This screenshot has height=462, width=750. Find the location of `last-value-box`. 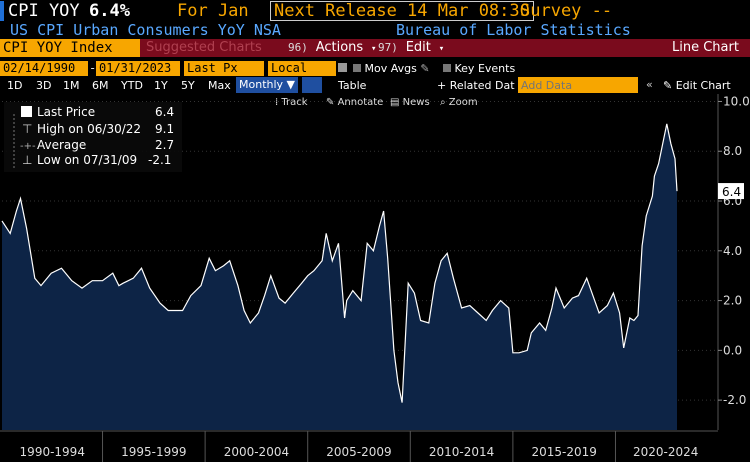

last-value-box is located at coordinates (731, 191).